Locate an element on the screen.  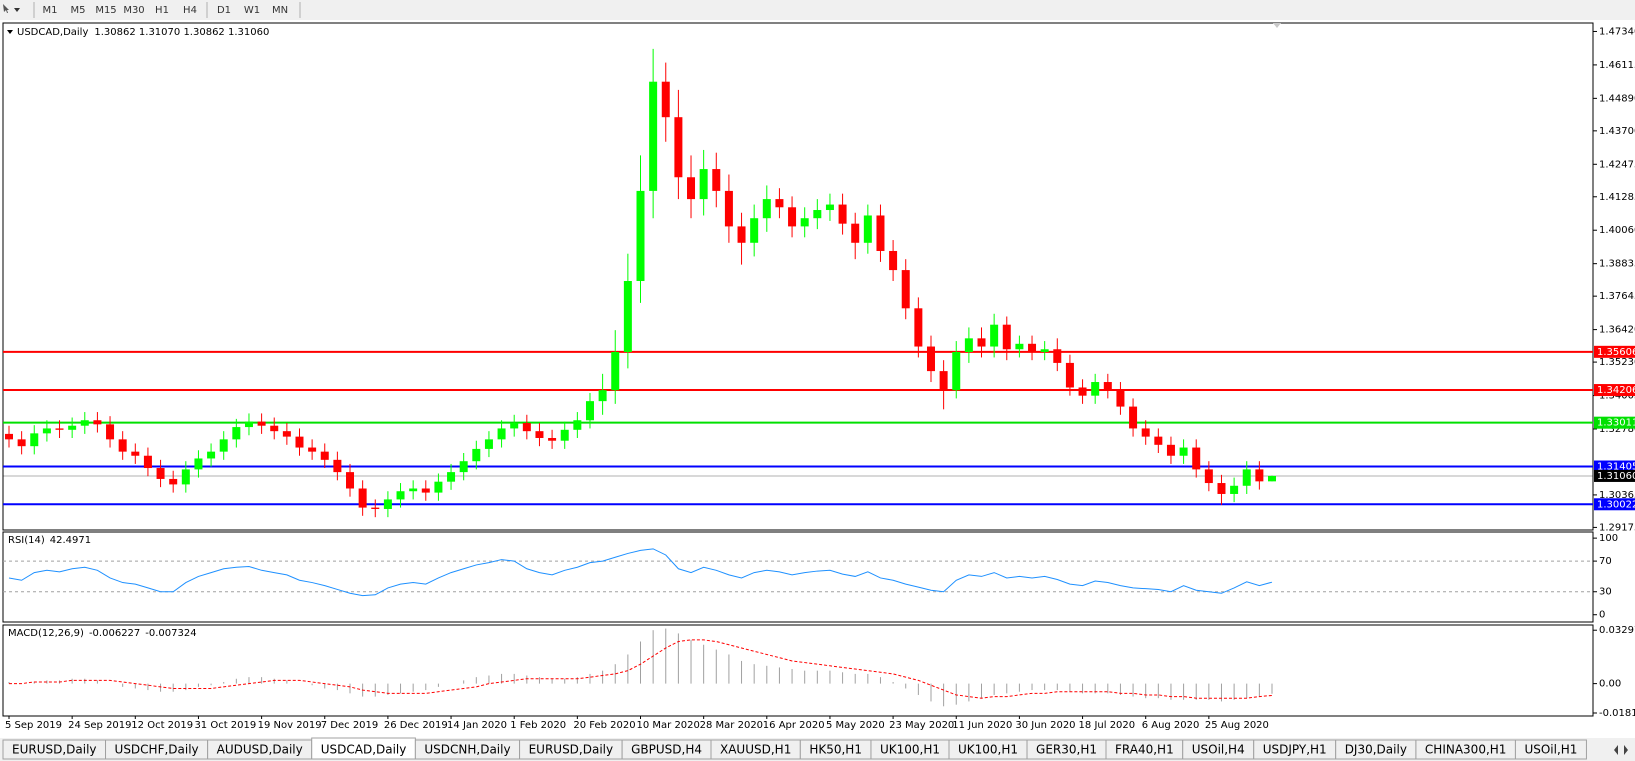
level-price-box is located at coordinates (1614, 351).